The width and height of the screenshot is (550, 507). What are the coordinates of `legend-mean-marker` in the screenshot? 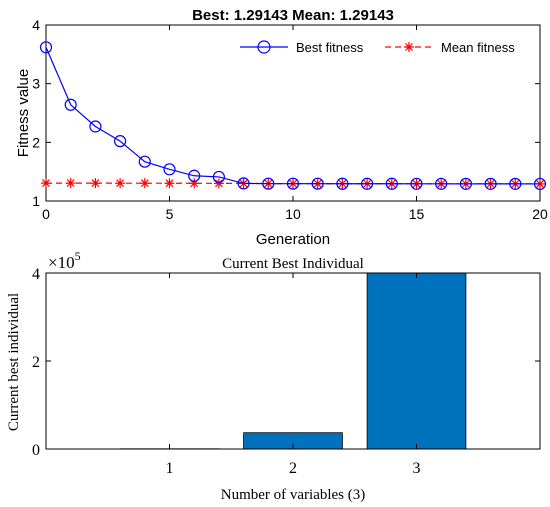 It's located at (409, 47).